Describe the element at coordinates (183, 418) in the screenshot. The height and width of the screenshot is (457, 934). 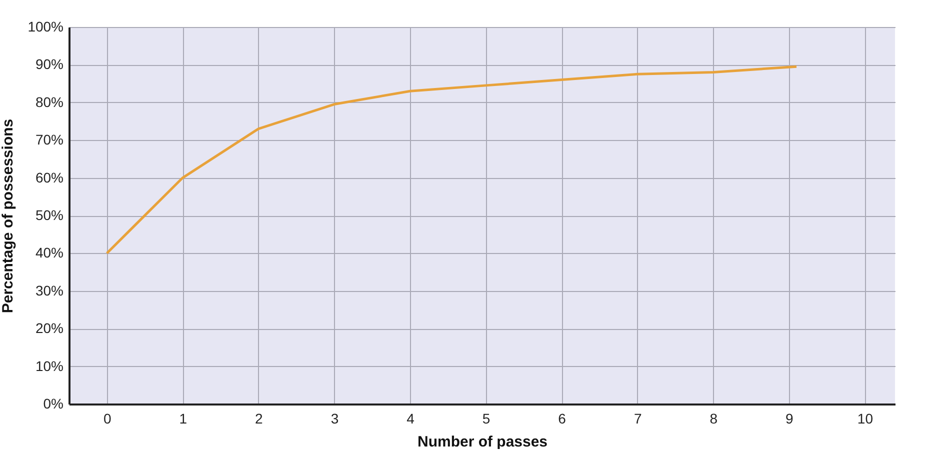
I see `x-tick-label: 1` at that location.